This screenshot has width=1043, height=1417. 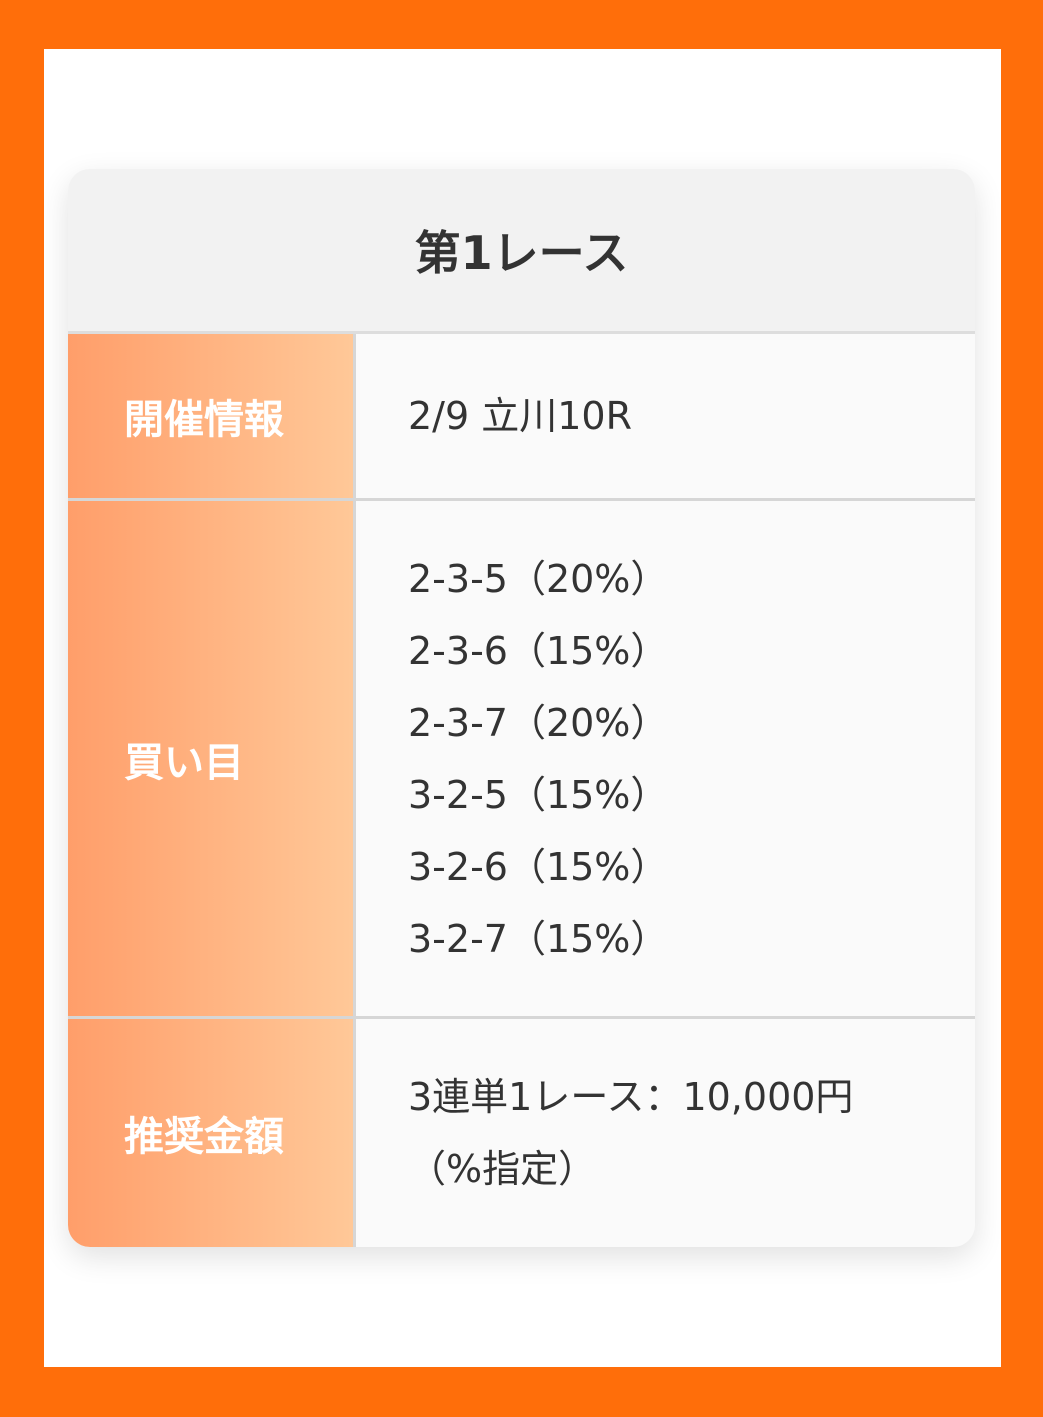 What do you see at coordinates (538, 938) in the screenshot?
I see `bet-item: 3-2-7（15%）` at bounding box center [538, 938].